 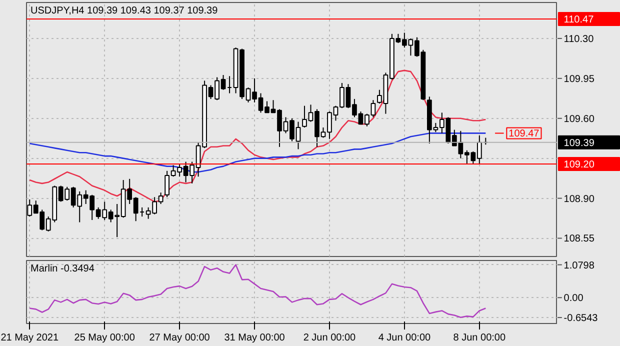 I want to click on chart-title: USDJPY,H4 109.39 109.43 109.37 109.39, so click(x=124, y=11).